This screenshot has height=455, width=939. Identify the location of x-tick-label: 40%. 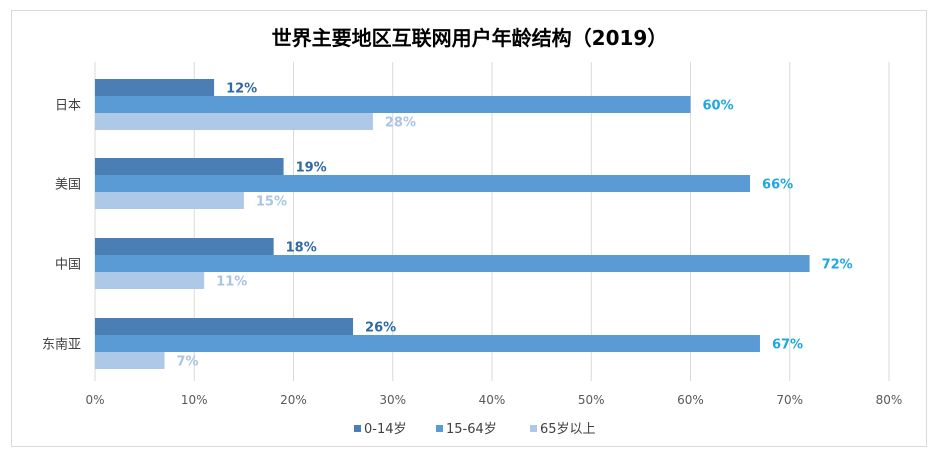
(492, 400).